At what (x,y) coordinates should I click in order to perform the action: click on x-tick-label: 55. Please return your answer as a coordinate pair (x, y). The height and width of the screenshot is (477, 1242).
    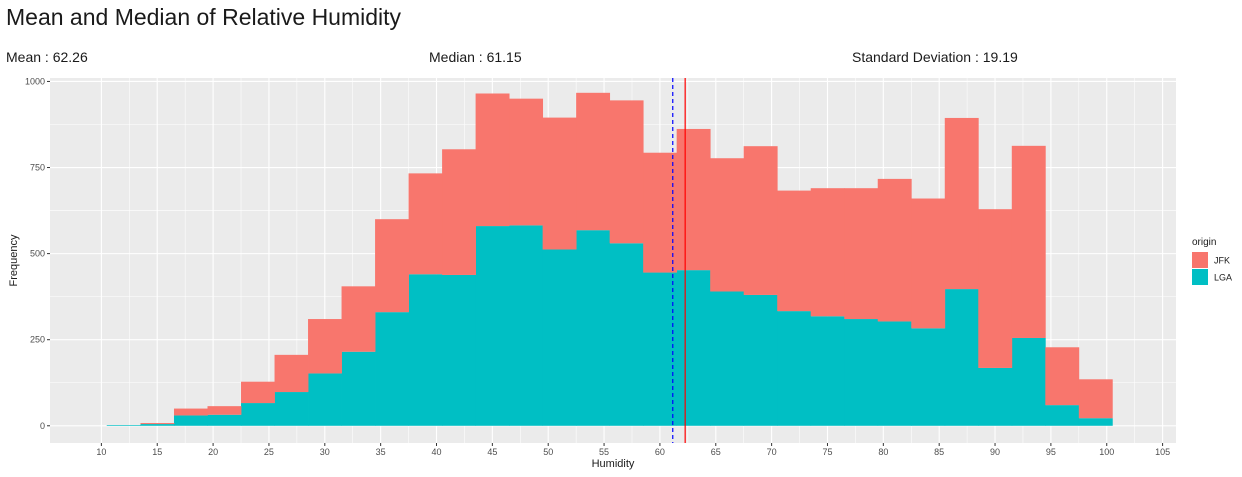
    Looking at the image, I should click on (604, 452).